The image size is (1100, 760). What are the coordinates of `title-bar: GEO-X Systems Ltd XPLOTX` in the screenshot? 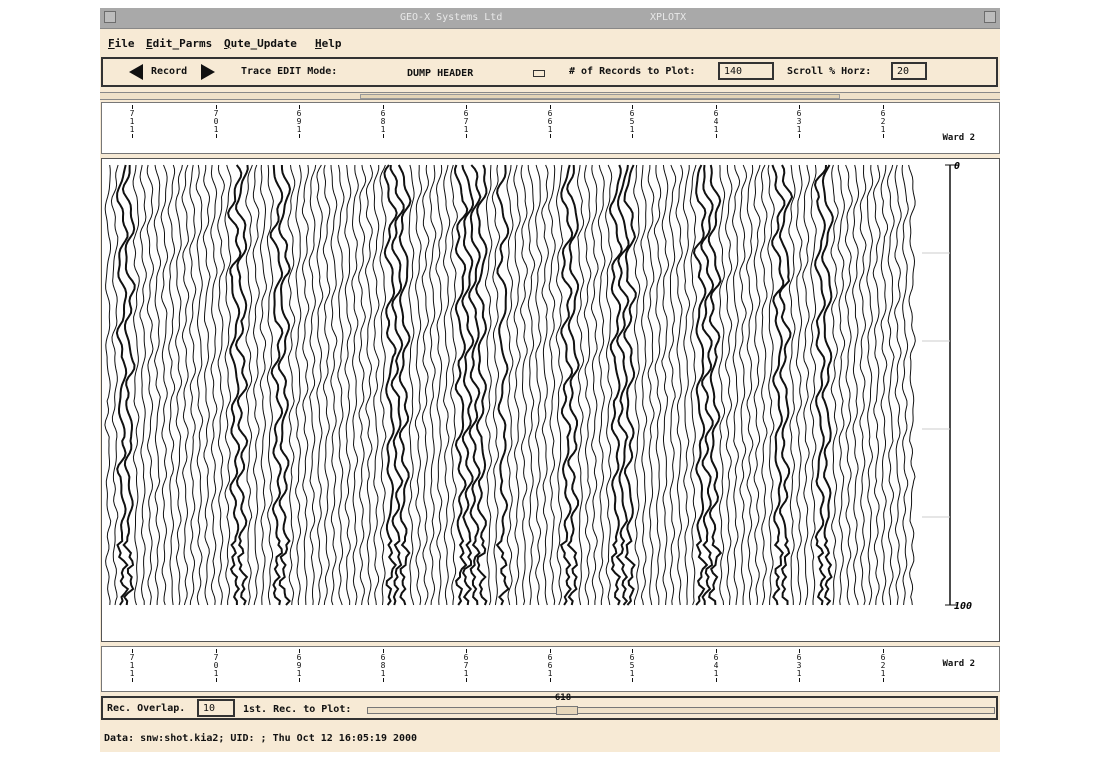 It's located at (550, 18).